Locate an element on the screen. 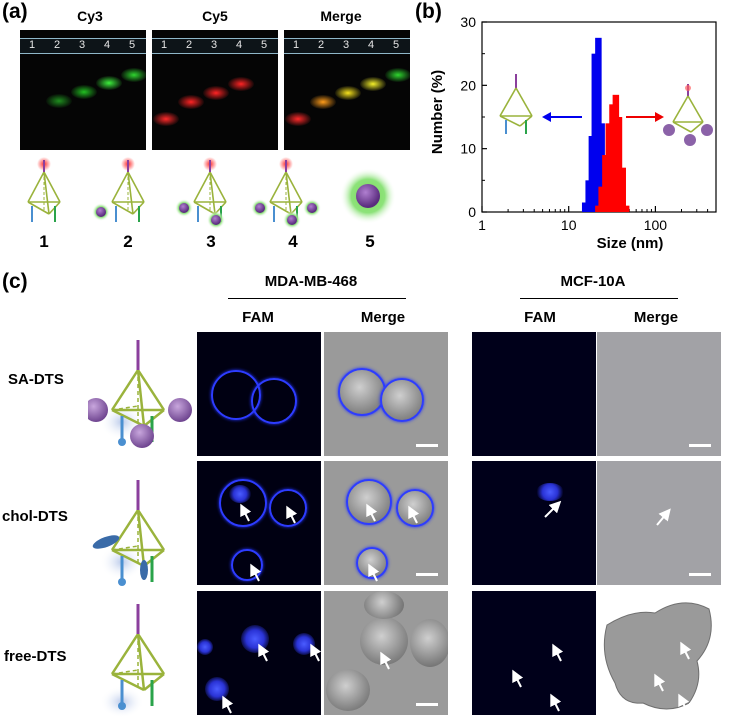 The height and width of the screenshot is (721, 733). sample-schematics is located at coordinates (211, 193).